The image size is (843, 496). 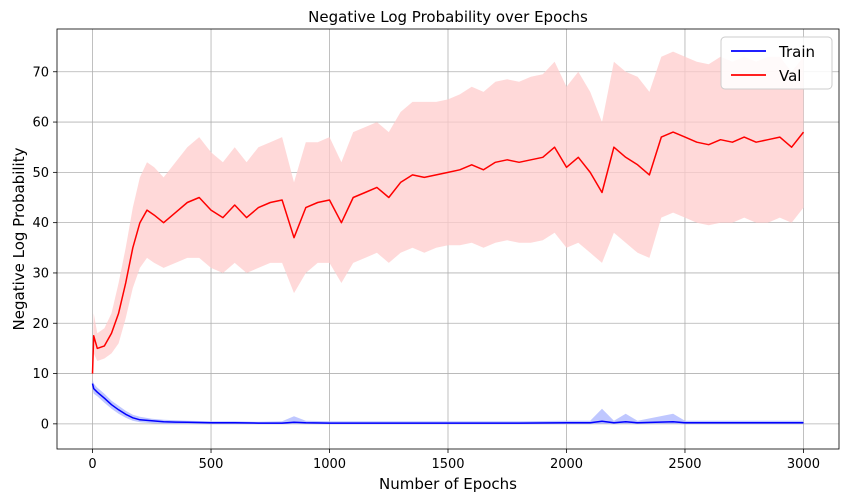 I want to click on x-axis-label: Number of Epochs, so click(x=448, y=483).